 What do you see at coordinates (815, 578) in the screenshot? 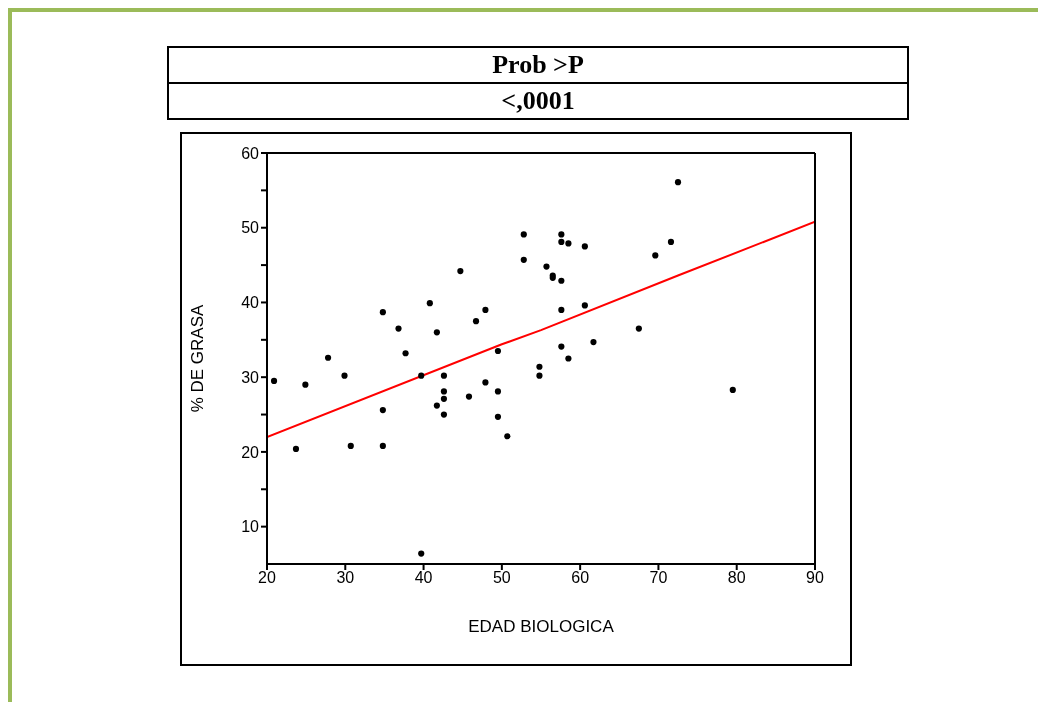
I see `x-tick-label: 90` at bounding box center [815, 578].